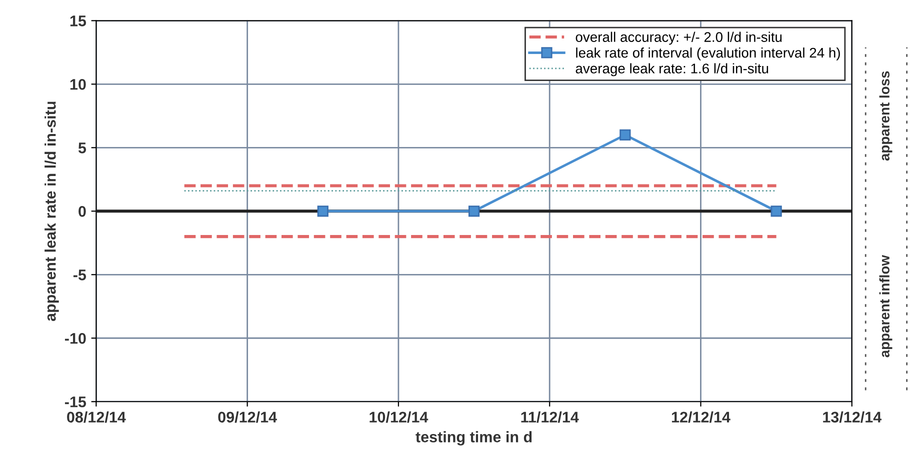 Image resolution: width=916 pixels, height=459 pixels. I want to click on y-tick-label: -5, so click(79, 275).